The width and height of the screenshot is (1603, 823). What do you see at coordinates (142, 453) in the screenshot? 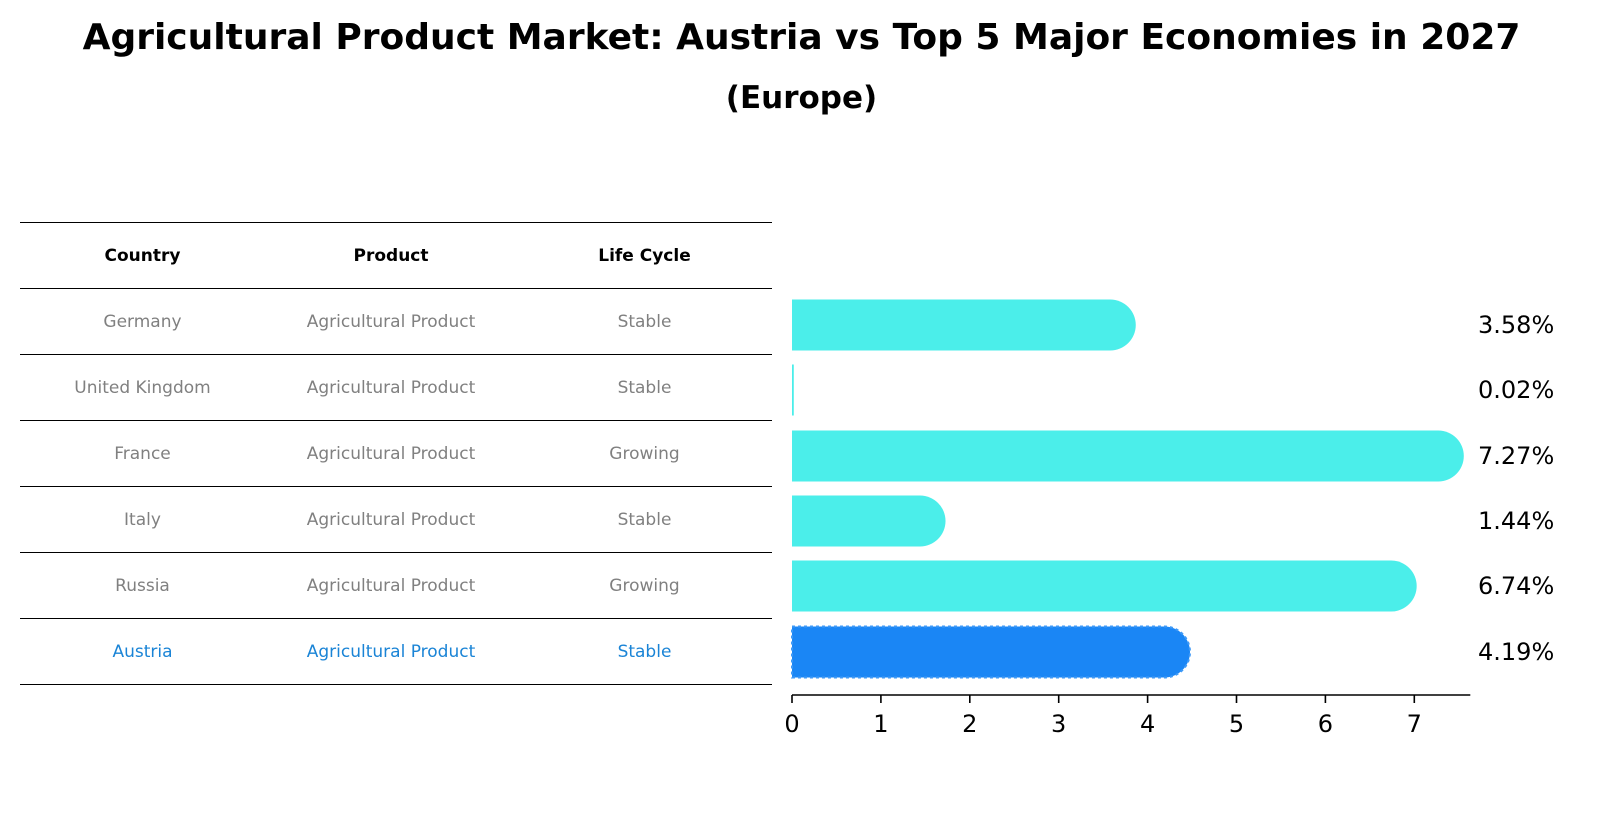
I see `cell-country: France` at bounding box center [142, 453].